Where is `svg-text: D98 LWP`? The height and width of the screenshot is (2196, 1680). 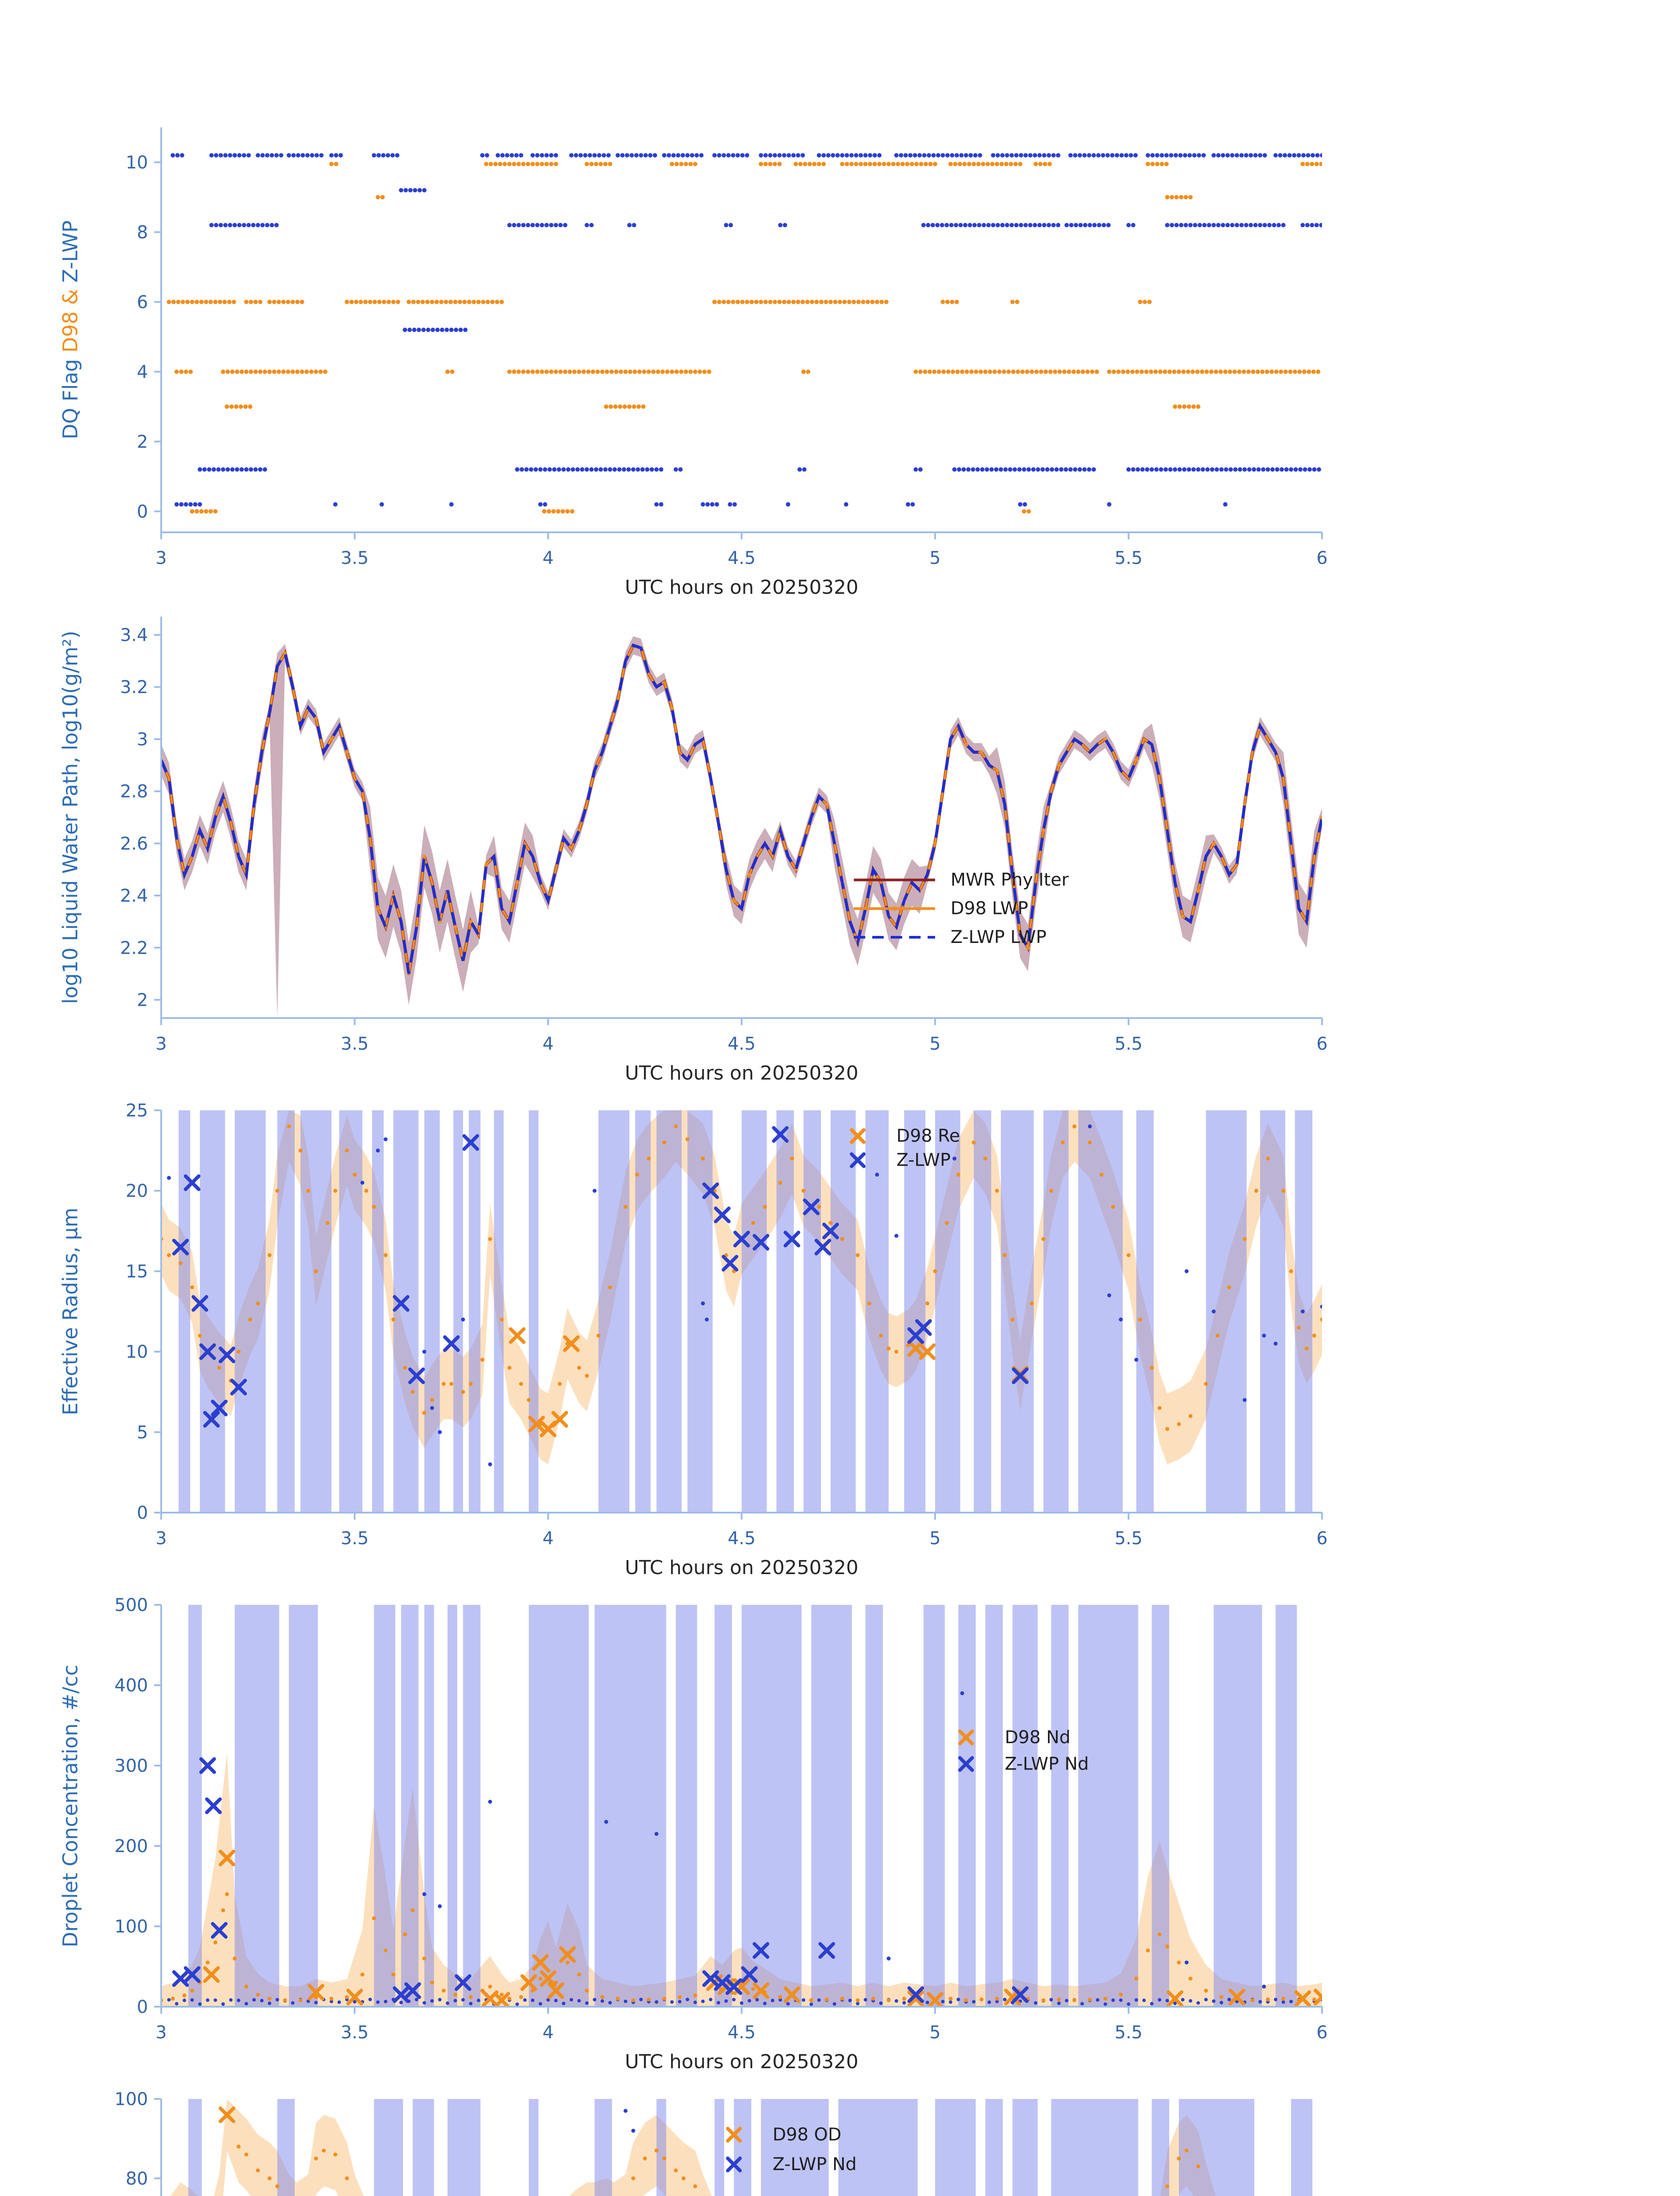
svg-text: D98 LWP is located at coordinates (989, 909).